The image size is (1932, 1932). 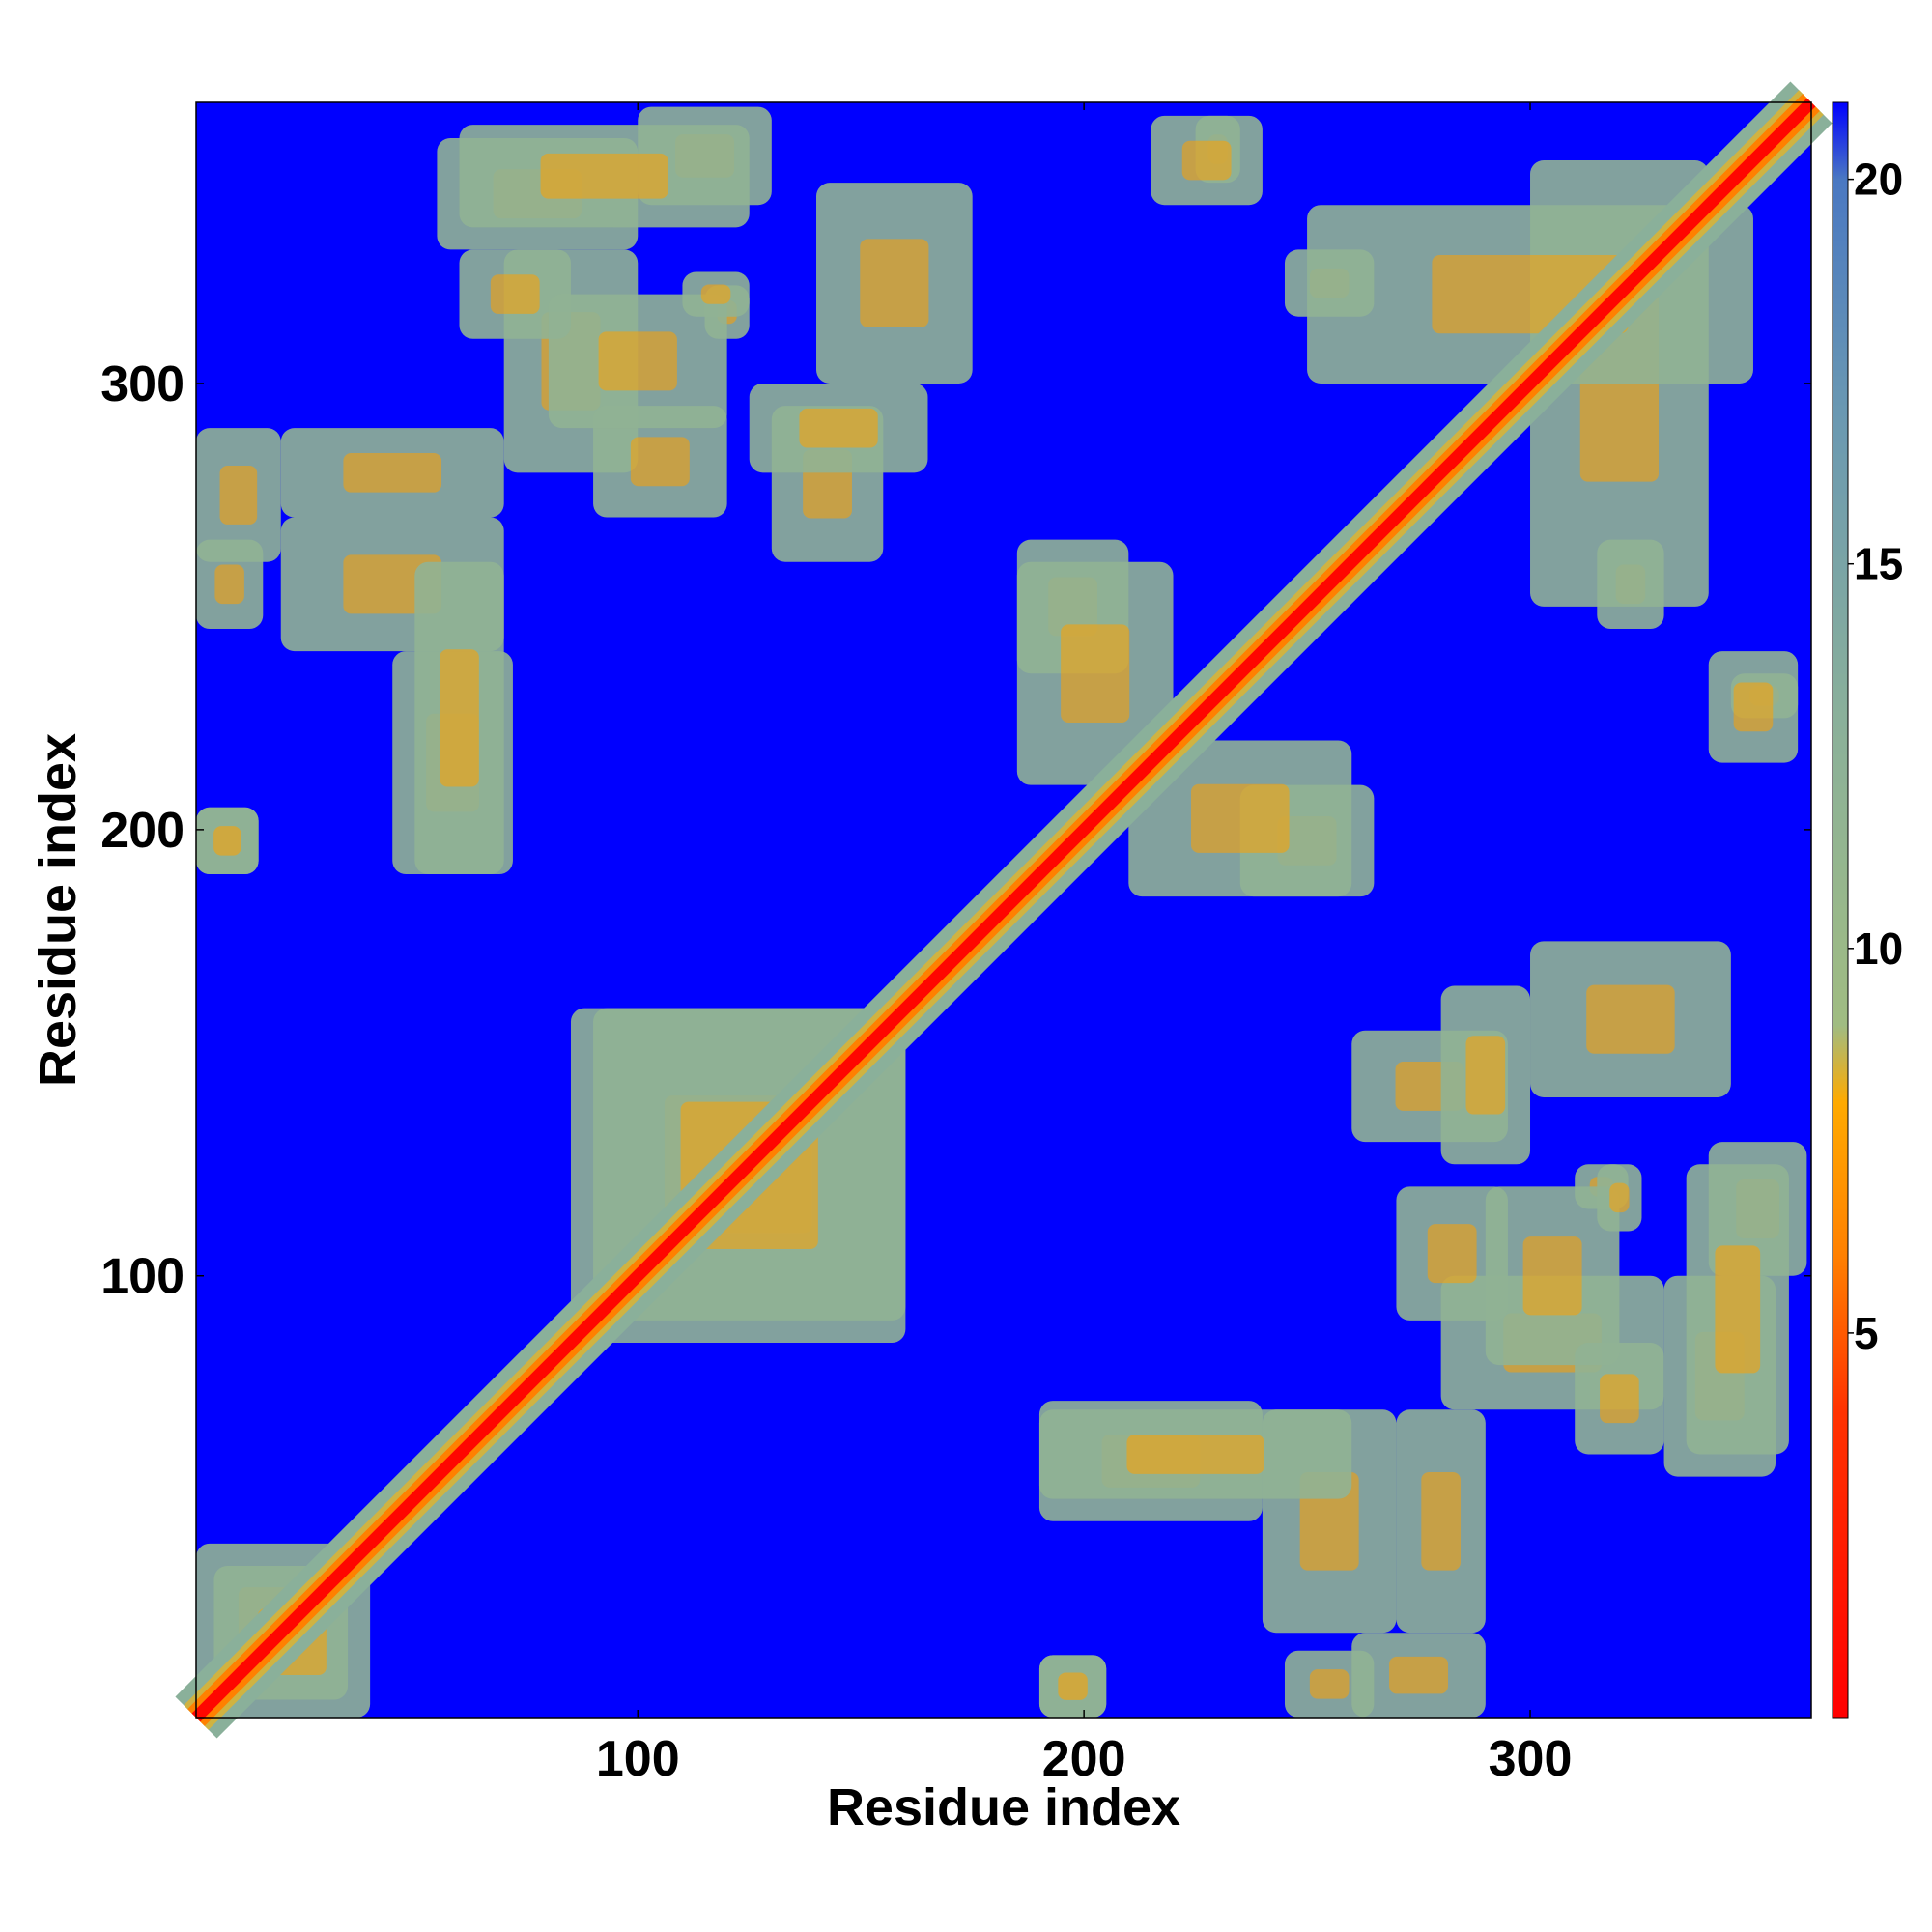 I want to click on contact-region-core-0-mirror, so click(x=1329, y=1684).